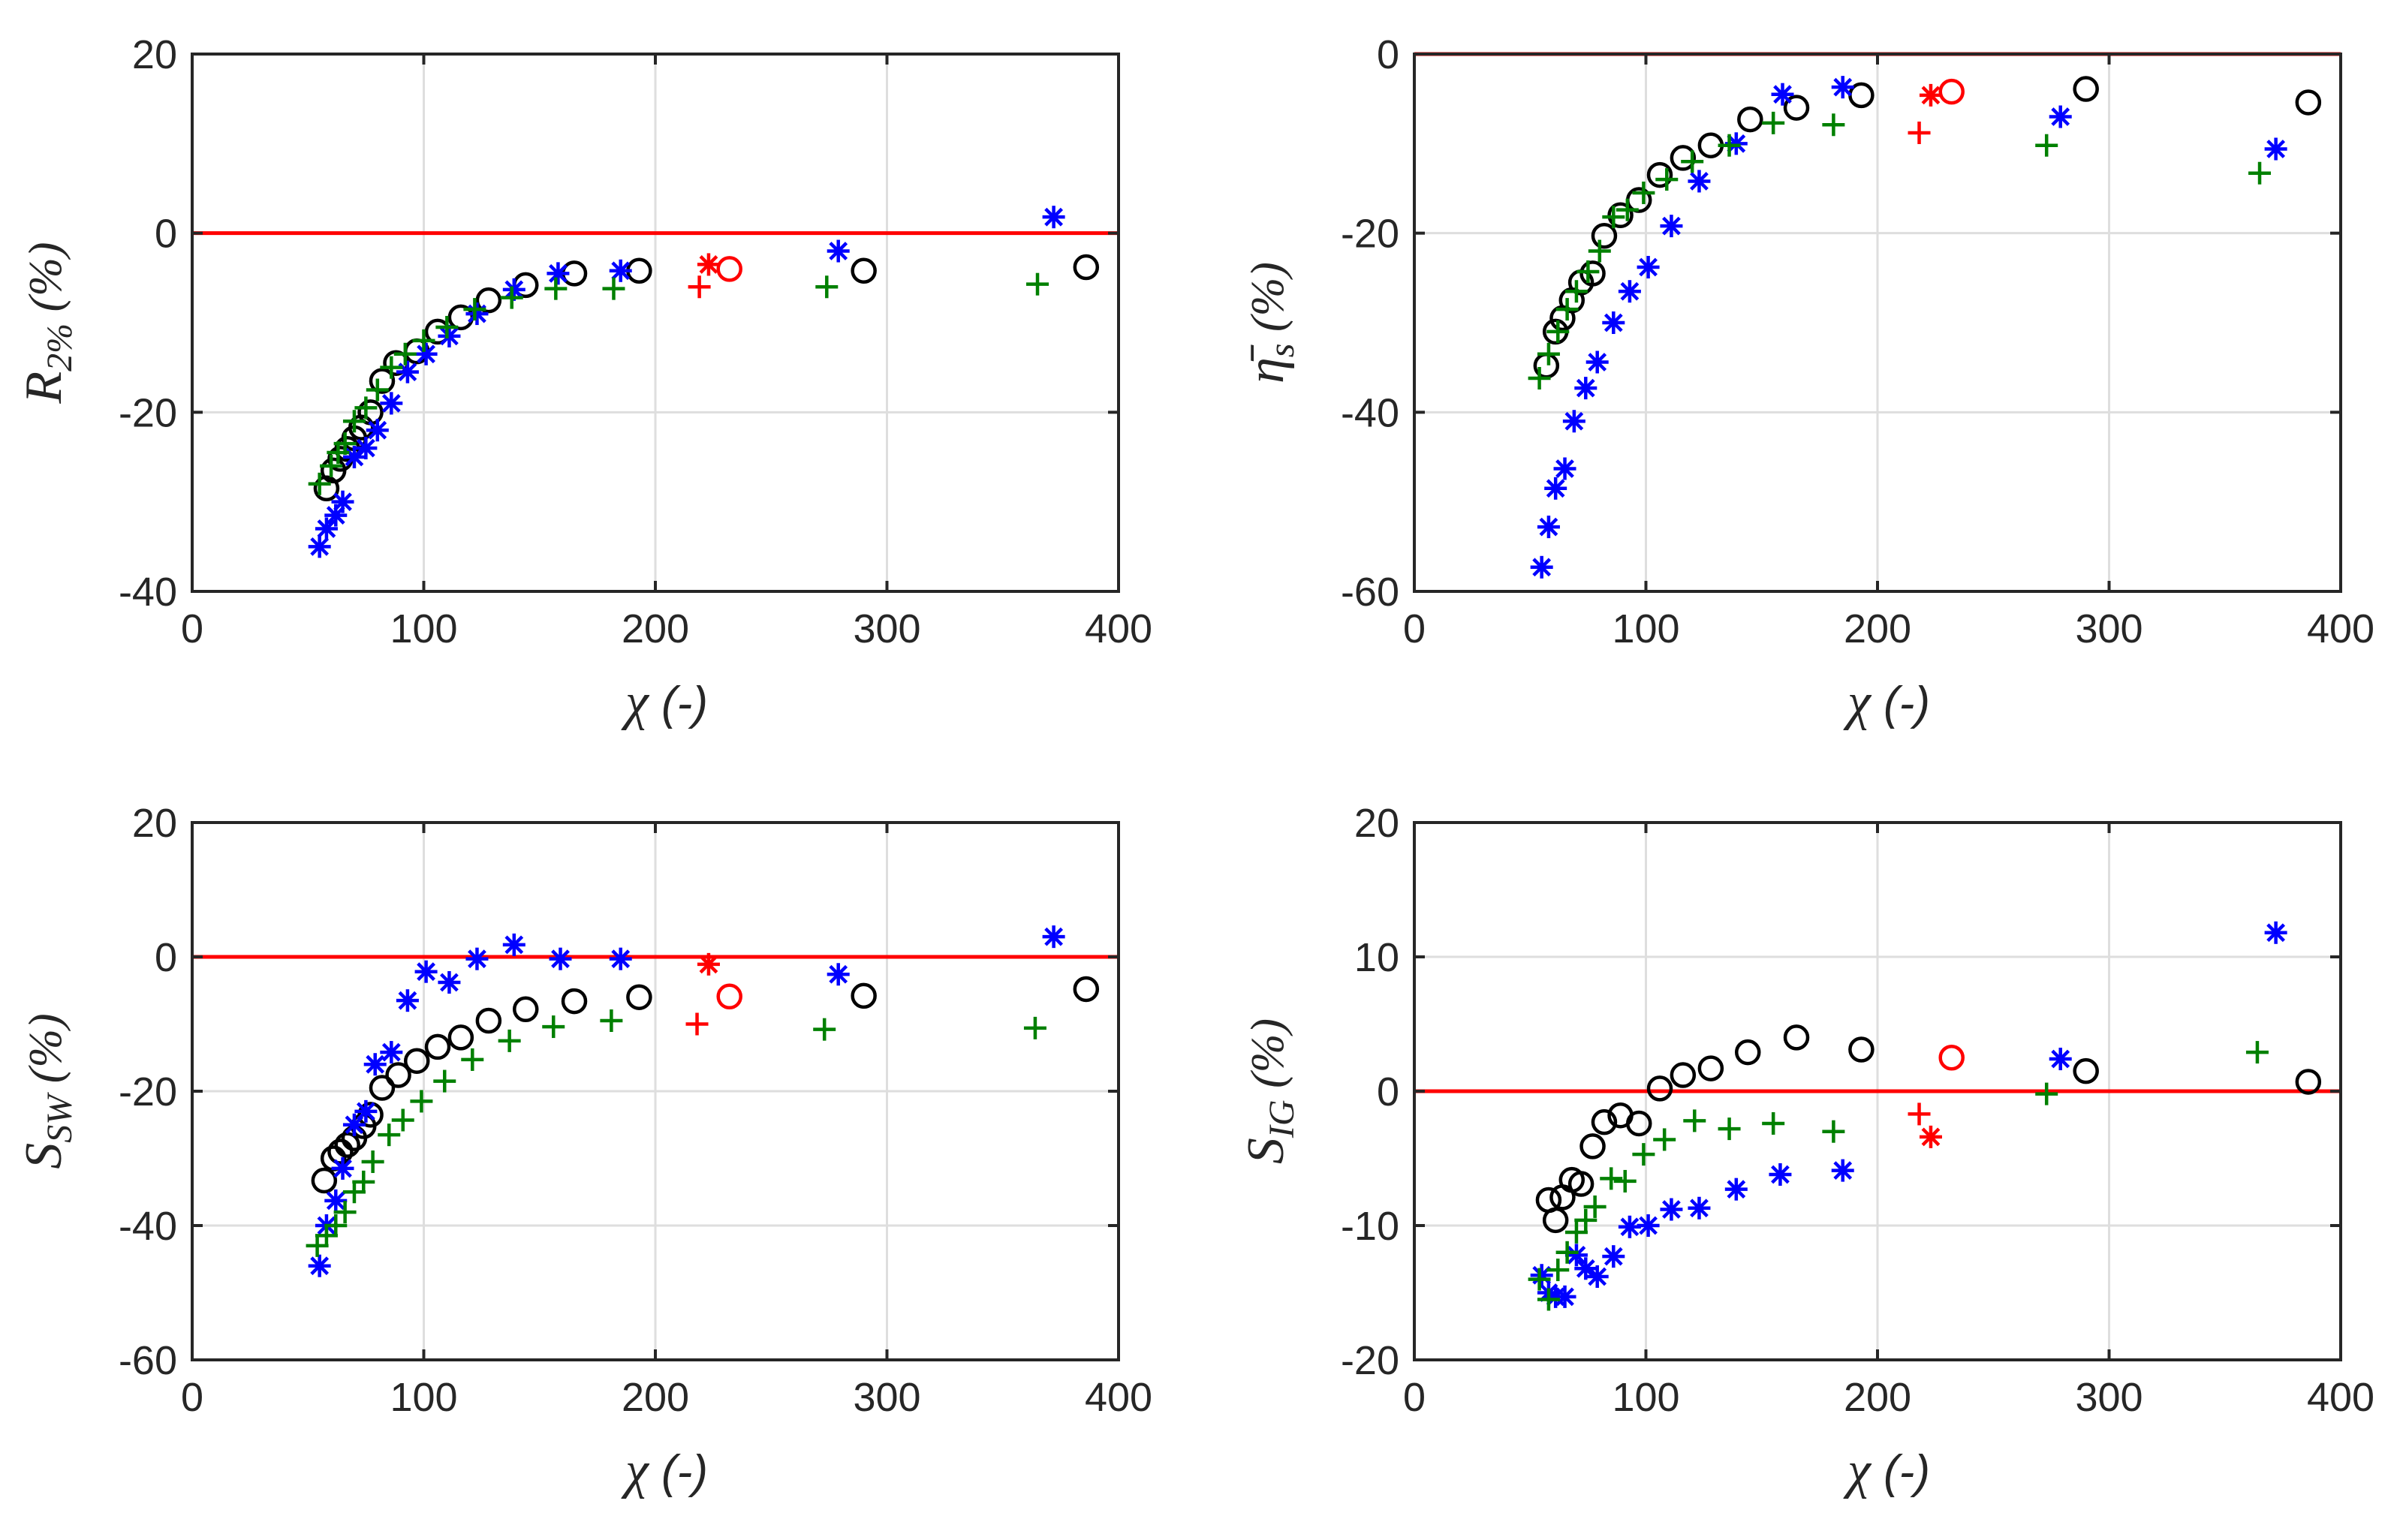  Describe the element at coordinates (2109, 1398) in the screenshot. I see `x-tick-label: 300` at that location.